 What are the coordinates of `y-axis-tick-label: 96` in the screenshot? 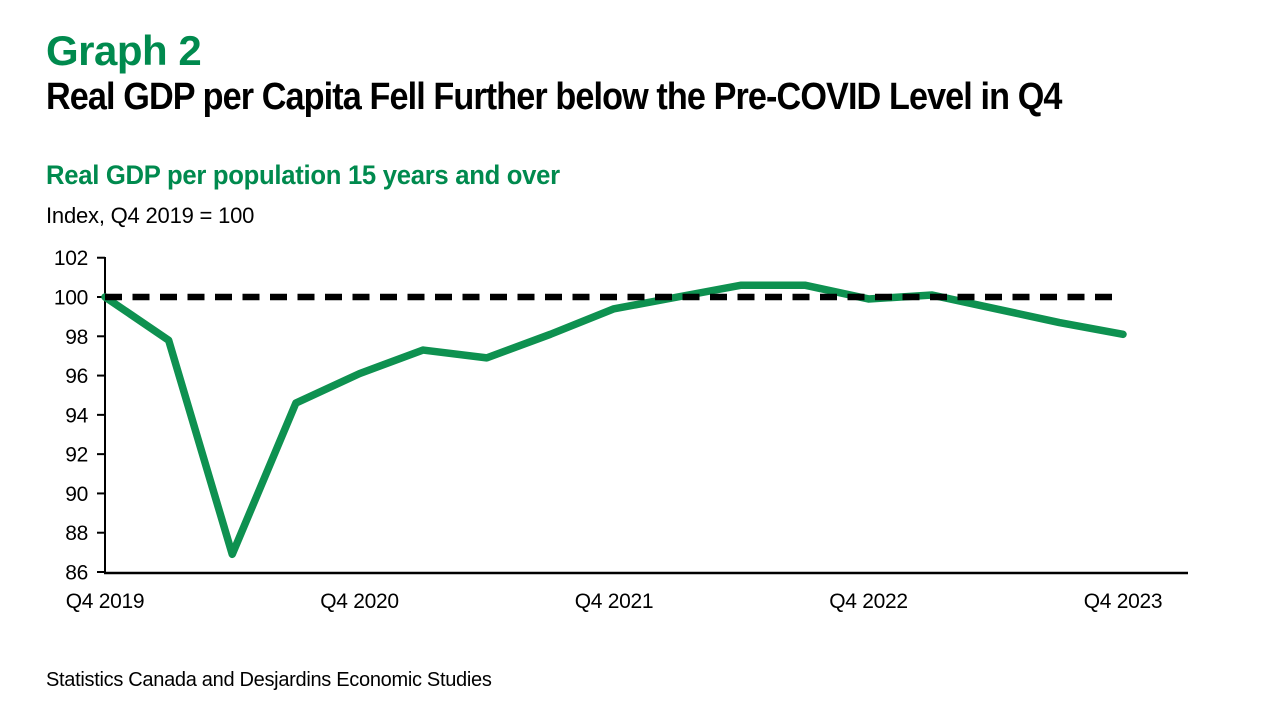 It's located at (76, 376).